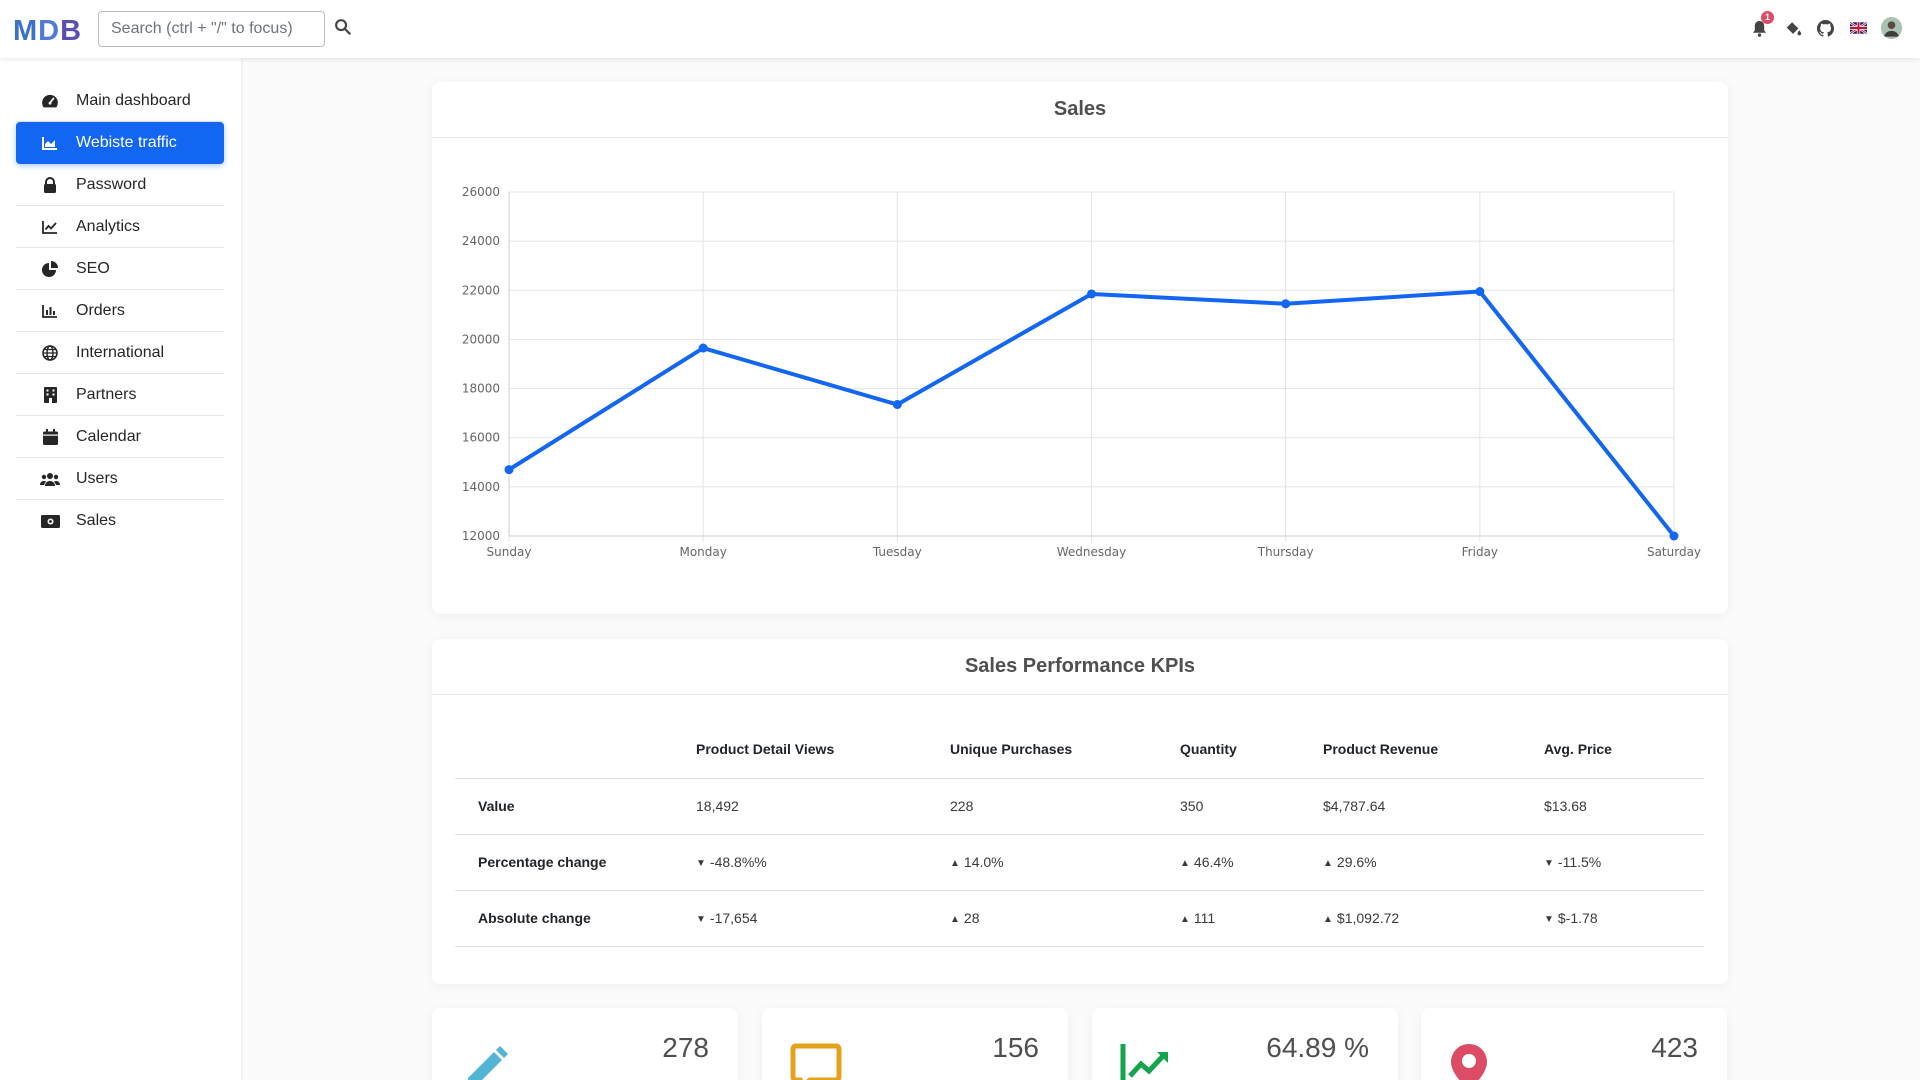 The height and width of the screenshot is (1080, 1920). Describe the element at coordinates (960, 29) in the screenshot. I see `top-navbar: MDB 1` at that location.